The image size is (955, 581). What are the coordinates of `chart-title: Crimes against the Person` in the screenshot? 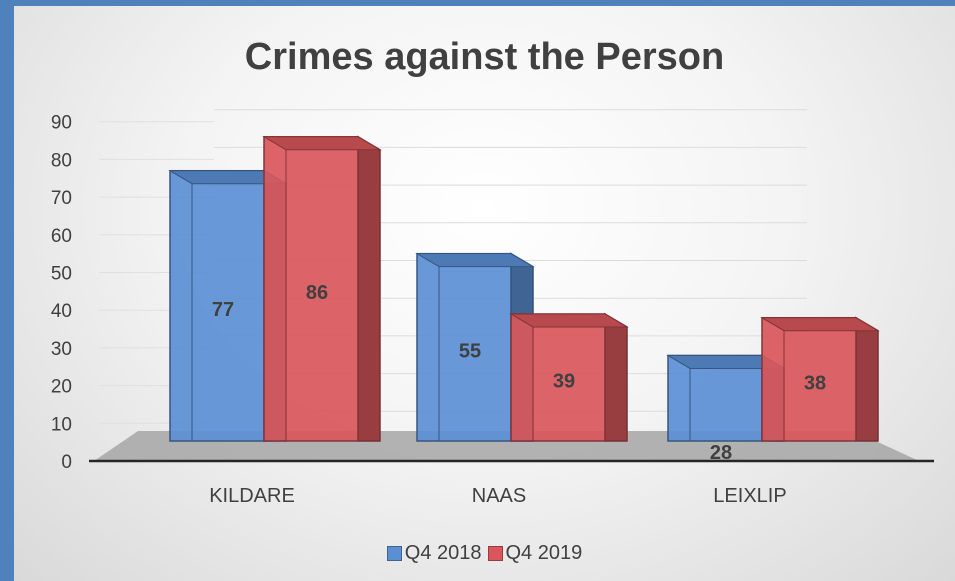 It's located at (484, 57).